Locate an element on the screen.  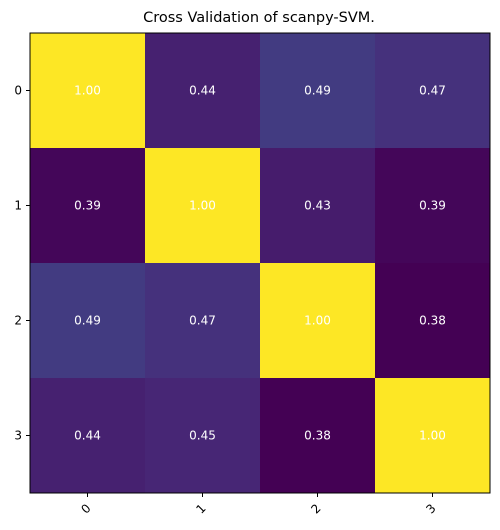
heatmap-cell-r3-c0 is located at coordinates (88, 436).